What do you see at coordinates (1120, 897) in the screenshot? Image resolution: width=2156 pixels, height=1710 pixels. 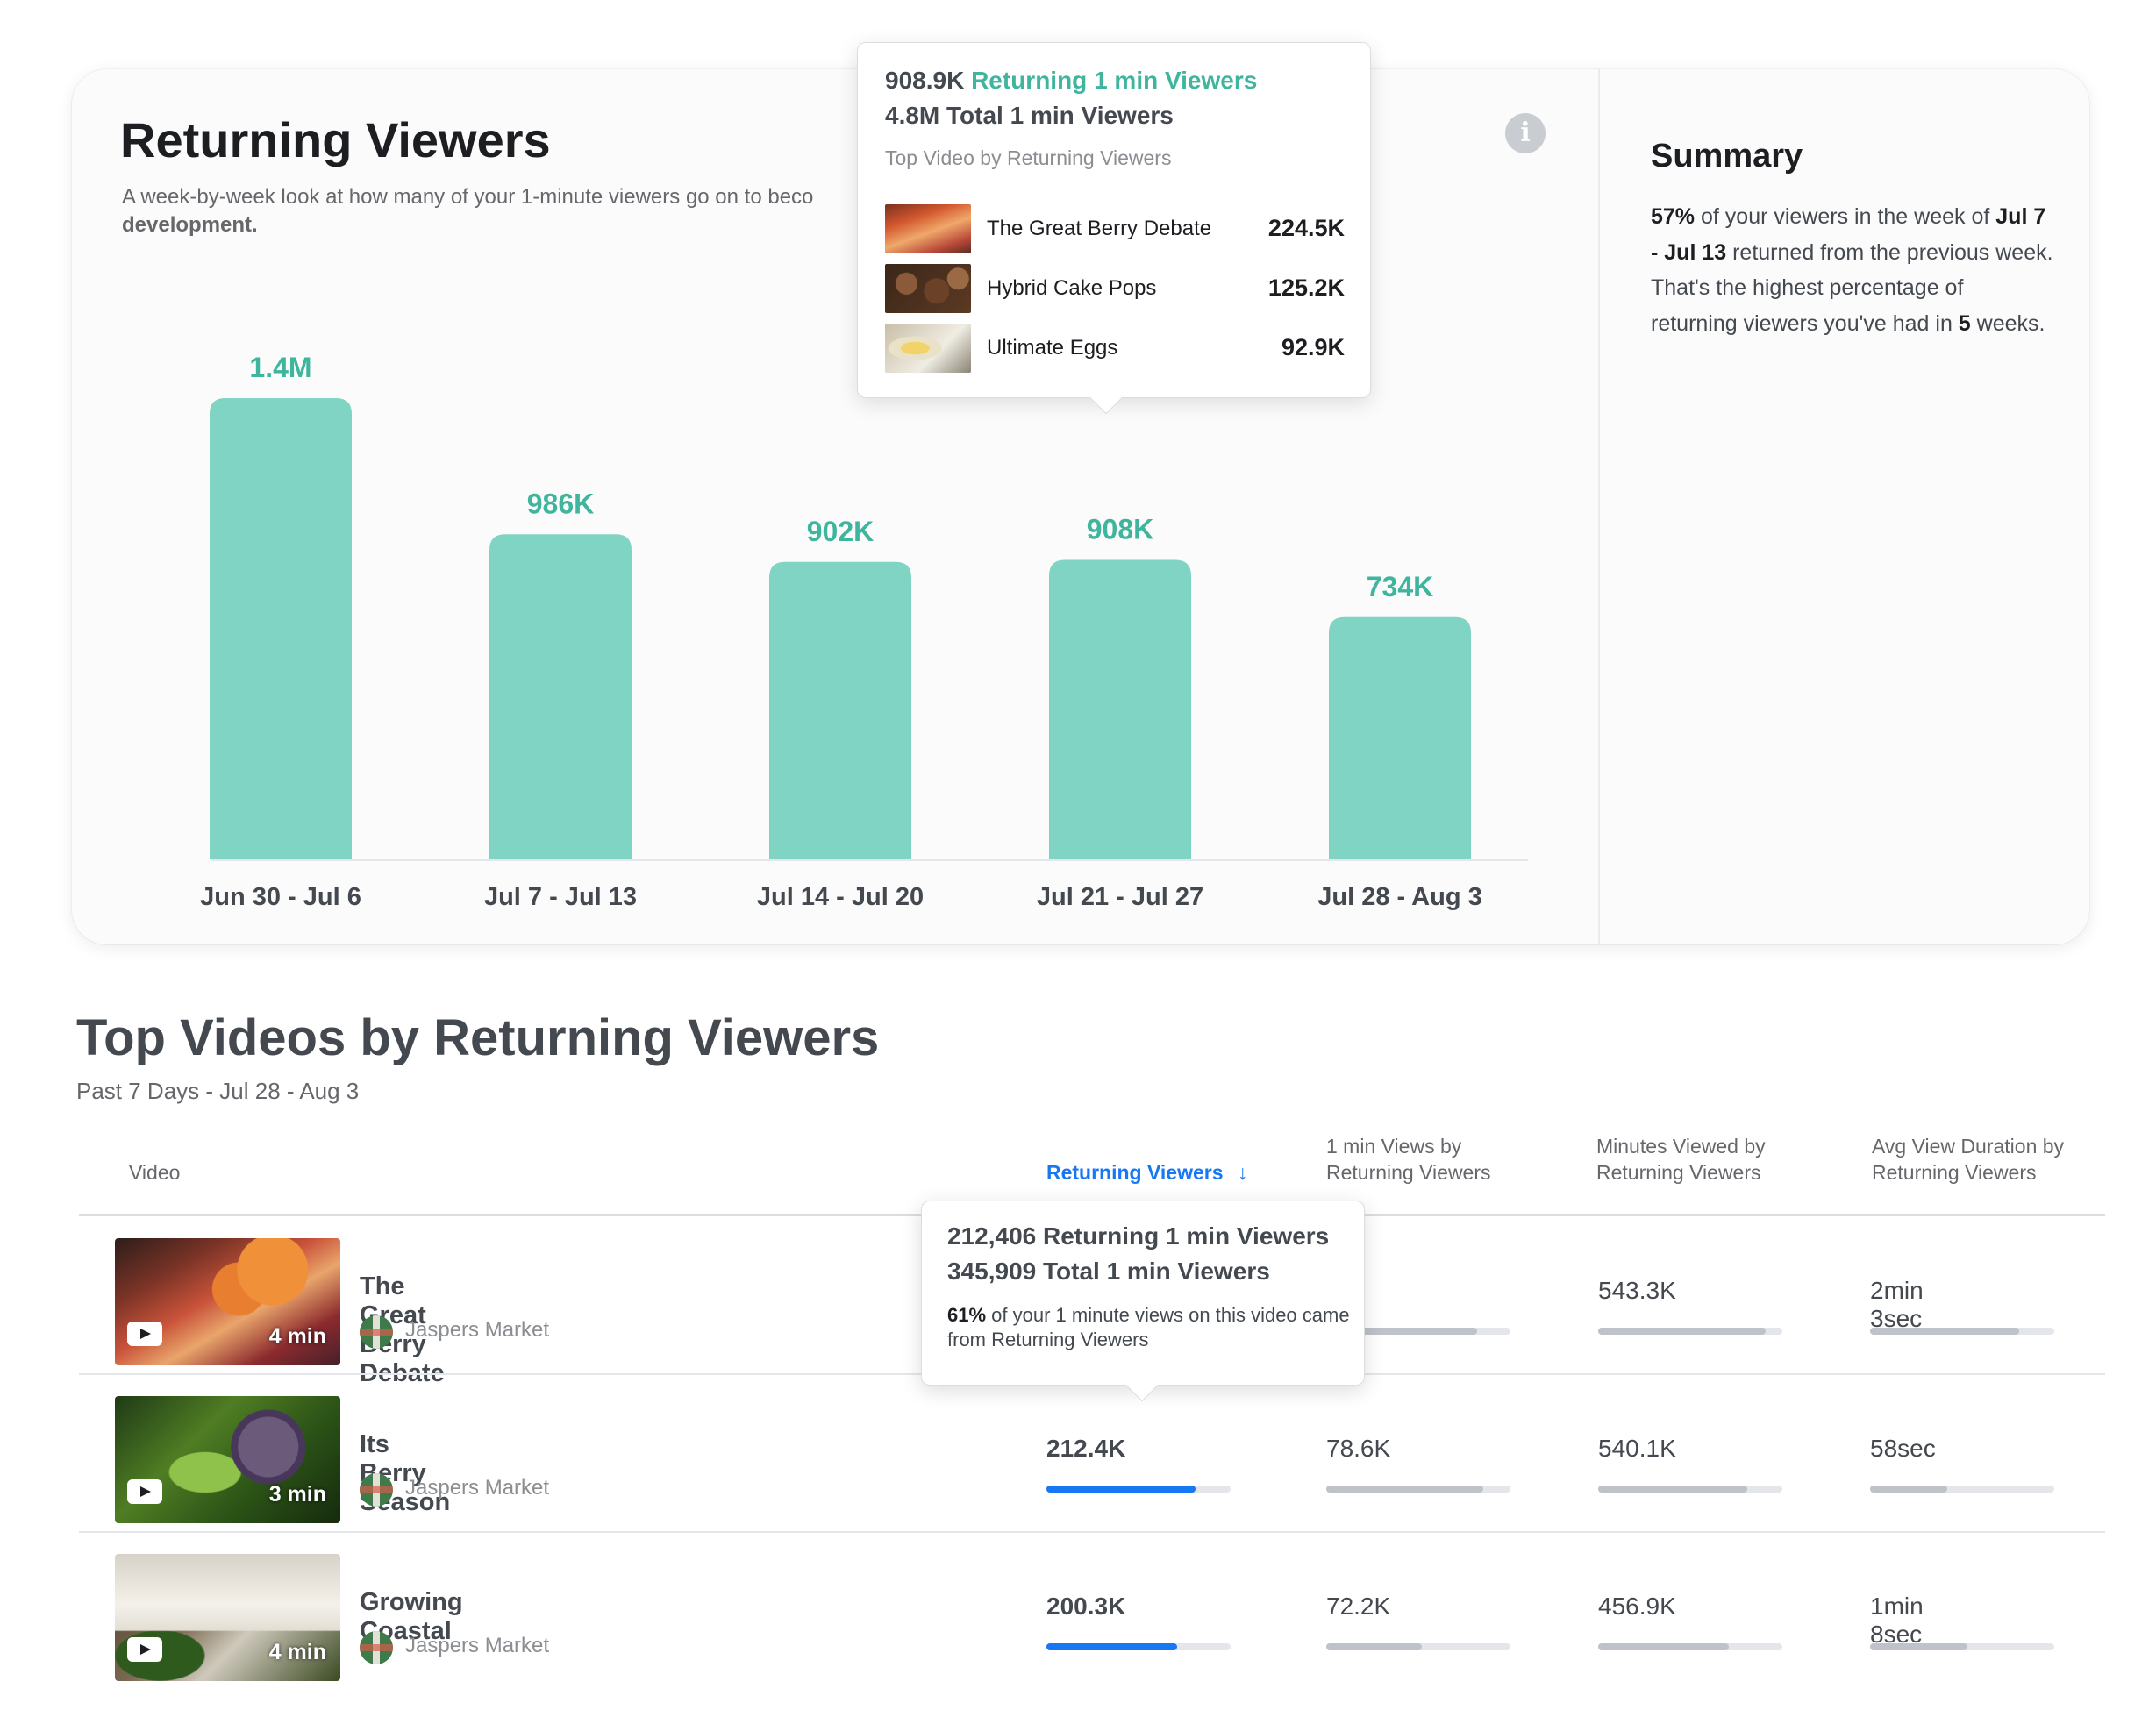 I see `x-tick-label: Jul 21 - Jul 27` at bounding box center [1120, 897].